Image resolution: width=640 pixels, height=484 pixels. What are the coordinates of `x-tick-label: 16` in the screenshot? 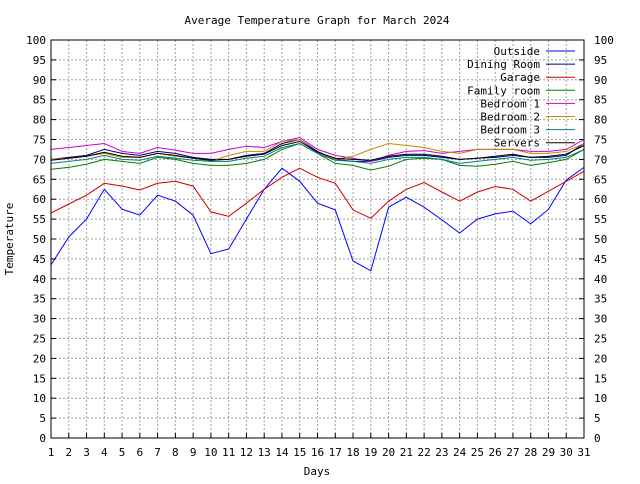 It's located at (317, 452).